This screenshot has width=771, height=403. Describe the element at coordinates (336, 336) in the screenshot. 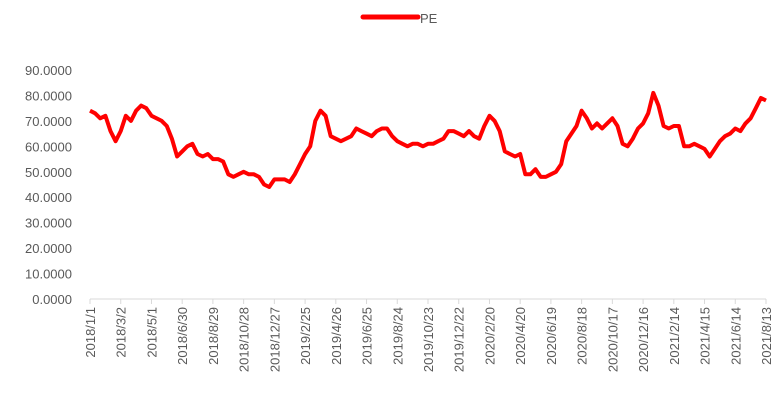

I see `x-tick-label: 2019/4/26` at that location.